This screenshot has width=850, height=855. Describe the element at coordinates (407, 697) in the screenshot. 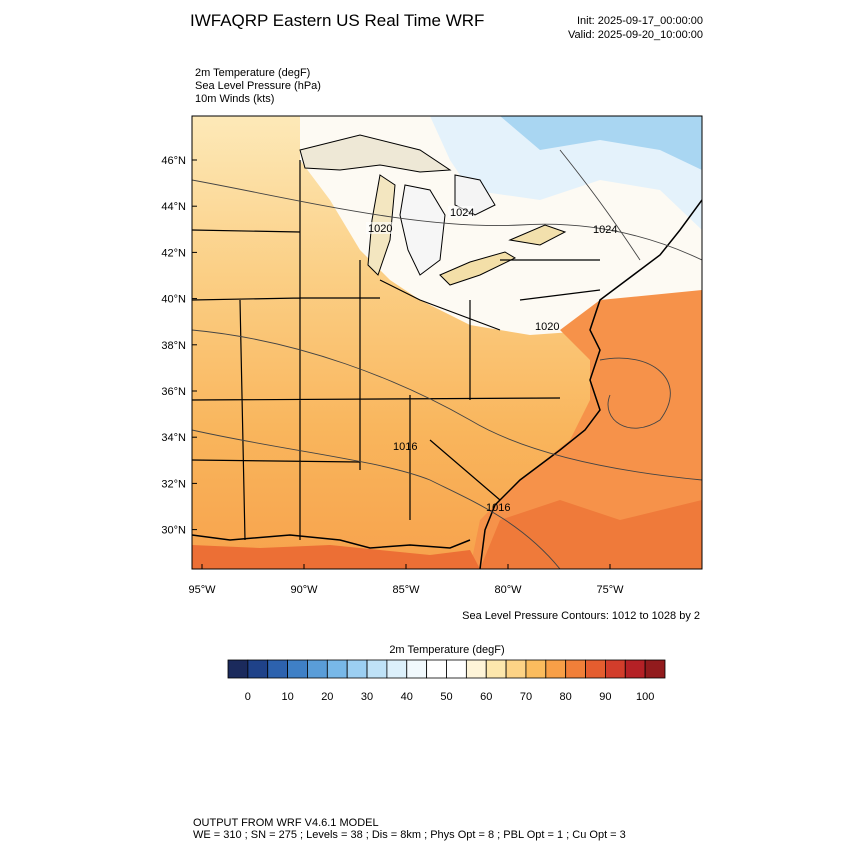

I see `colorbar-label: 40` at that location.